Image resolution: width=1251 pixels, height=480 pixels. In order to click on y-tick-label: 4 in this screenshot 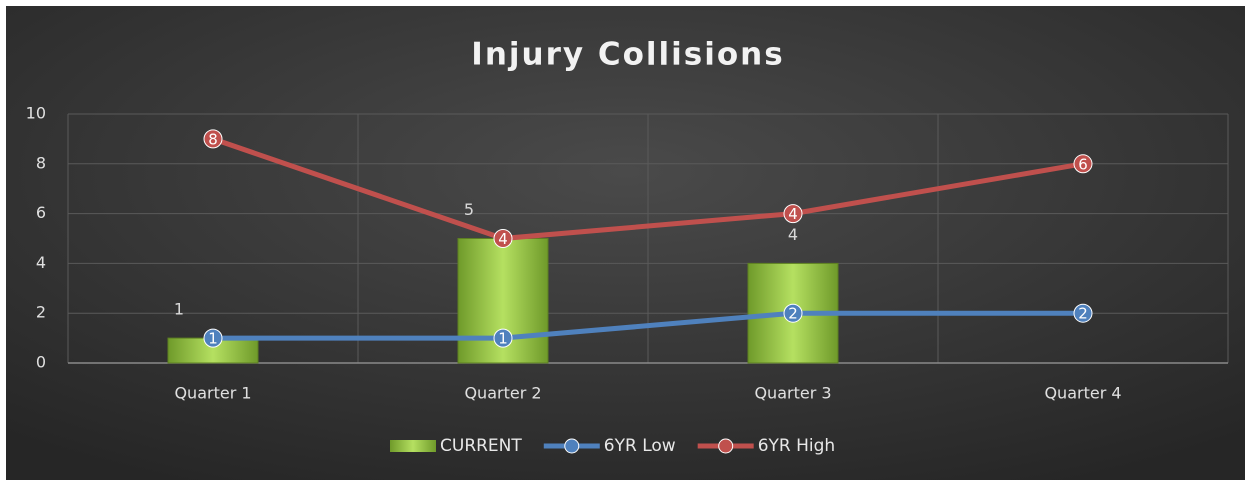, I will do `click(41, 262)`.